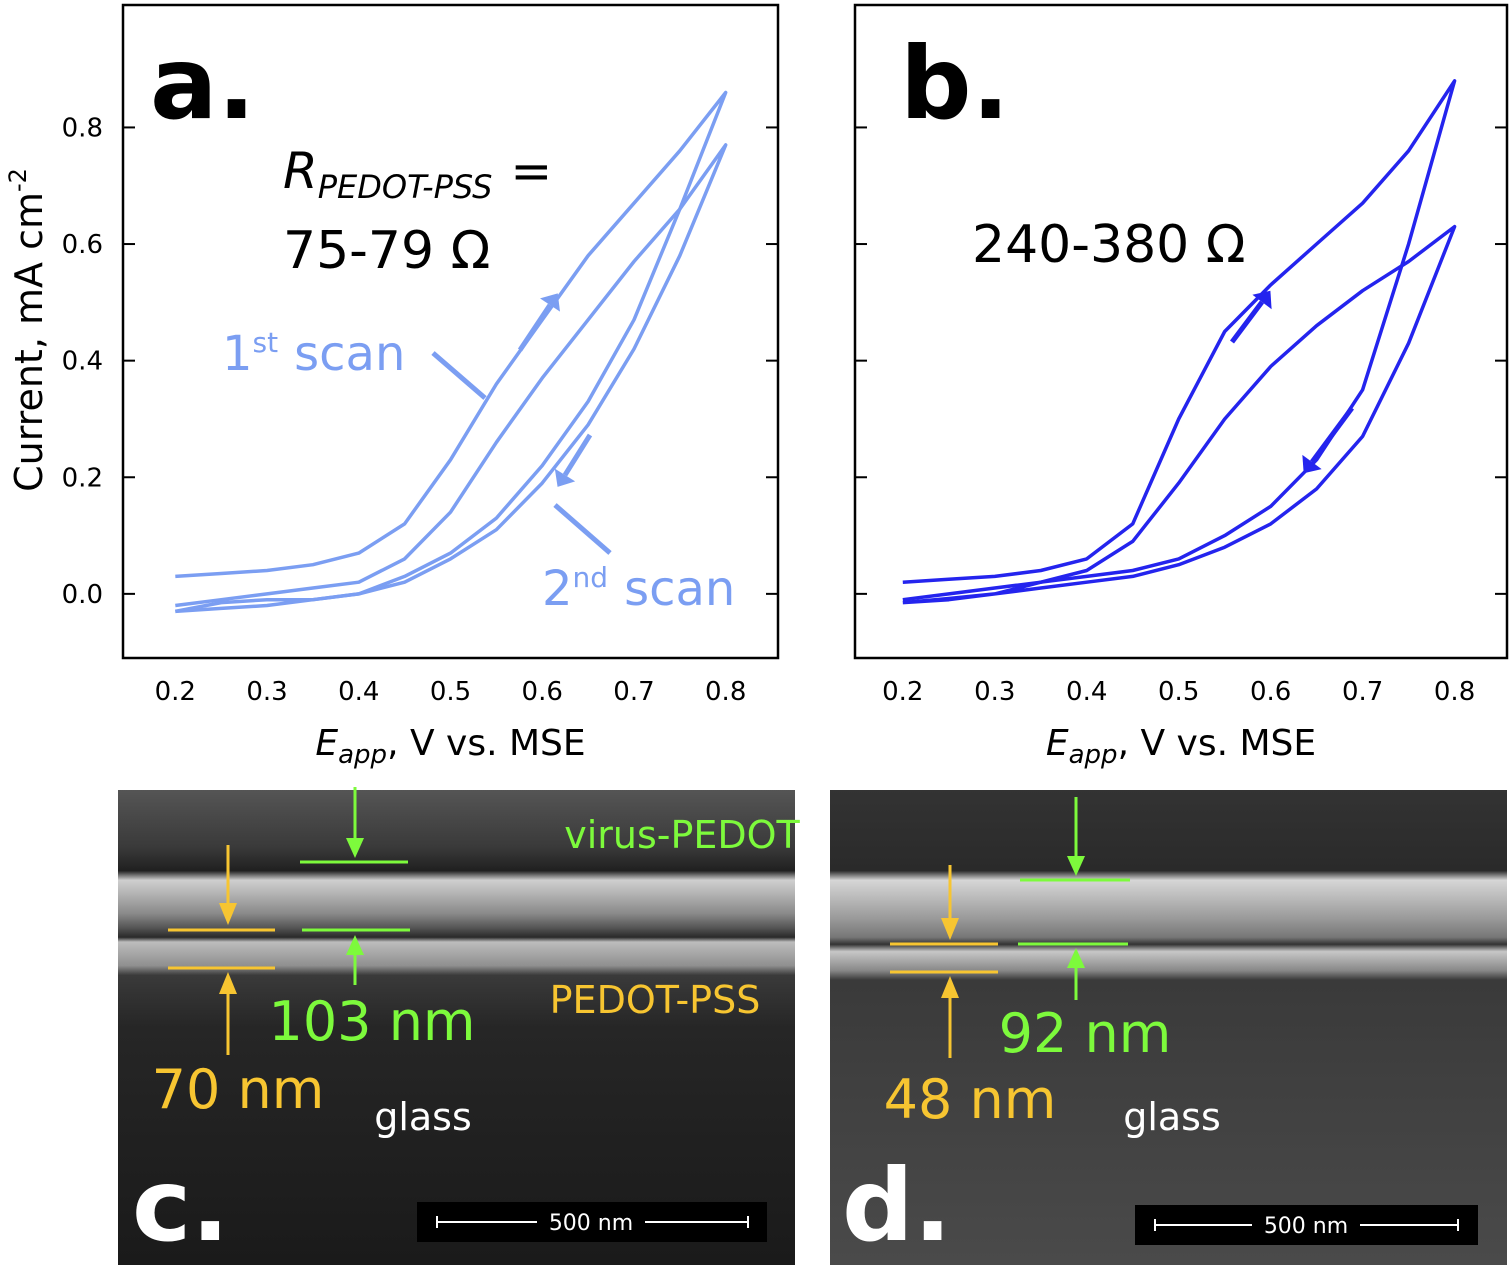 The width and height of the screenshot is (1509, 1269). I want to click on y-tick-label: 0.2, so click(82, 478).